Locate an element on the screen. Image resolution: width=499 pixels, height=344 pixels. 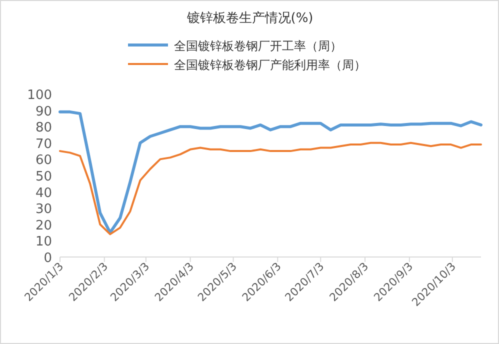
y-tick-label: 50 is located at coordinates (43, 177).